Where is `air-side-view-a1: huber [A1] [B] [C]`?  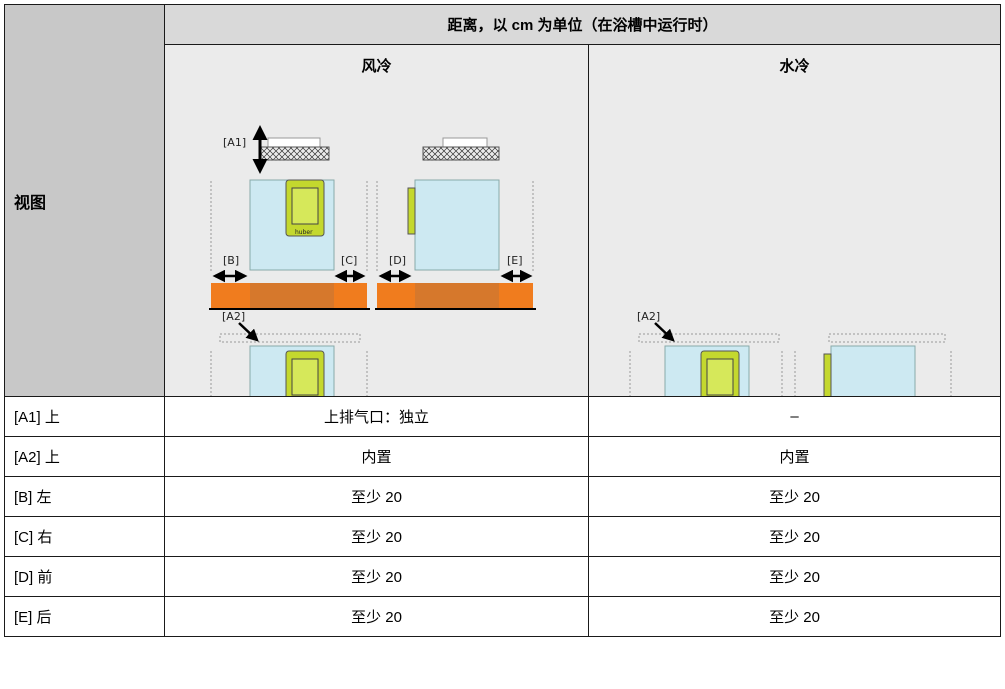 air-side-view-a1: huber [A1] [B] [C] is located at coordinates (289, 217).